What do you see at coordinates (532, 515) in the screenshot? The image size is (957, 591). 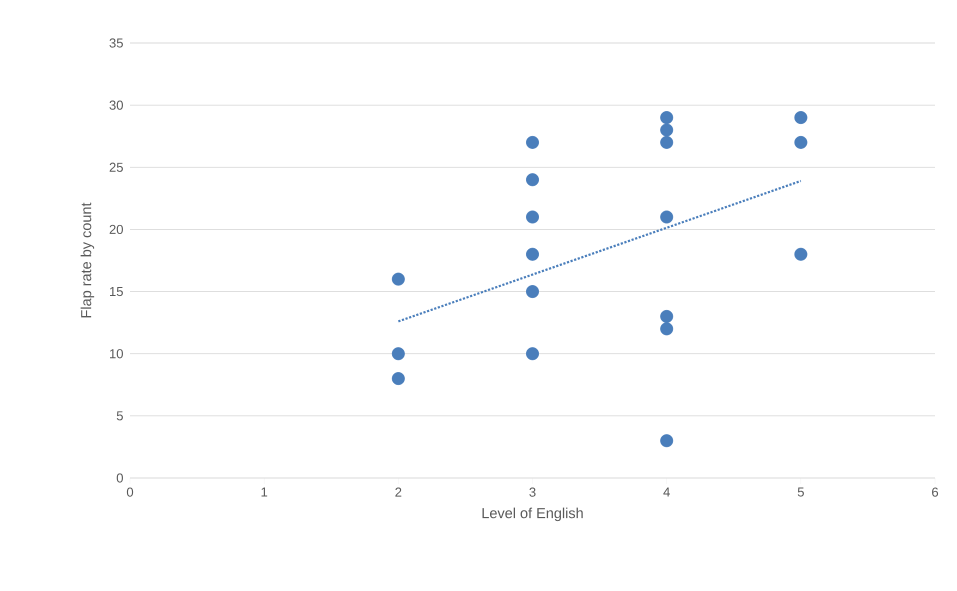 I see `x-axis-title: Level of English` at bounding box center [532, 515].